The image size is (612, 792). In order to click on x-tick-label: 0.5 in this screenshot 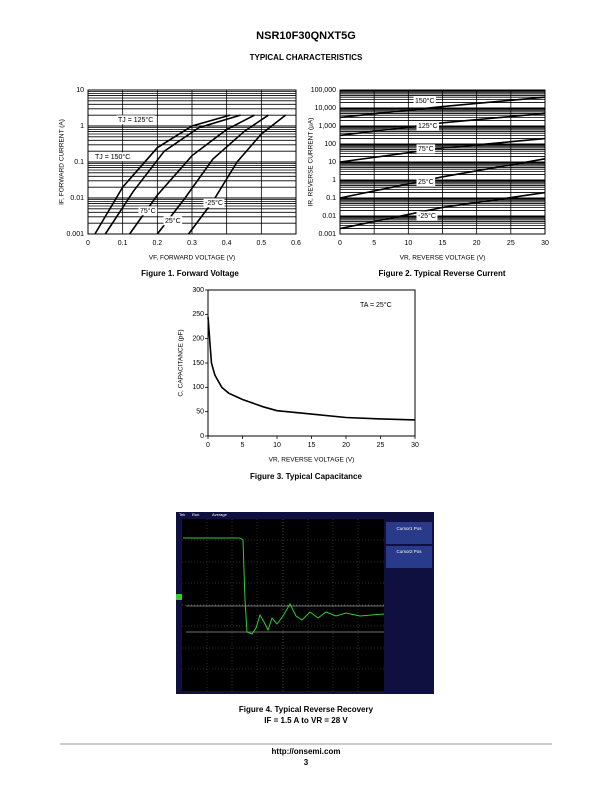, I will do `click(261, 243)`.